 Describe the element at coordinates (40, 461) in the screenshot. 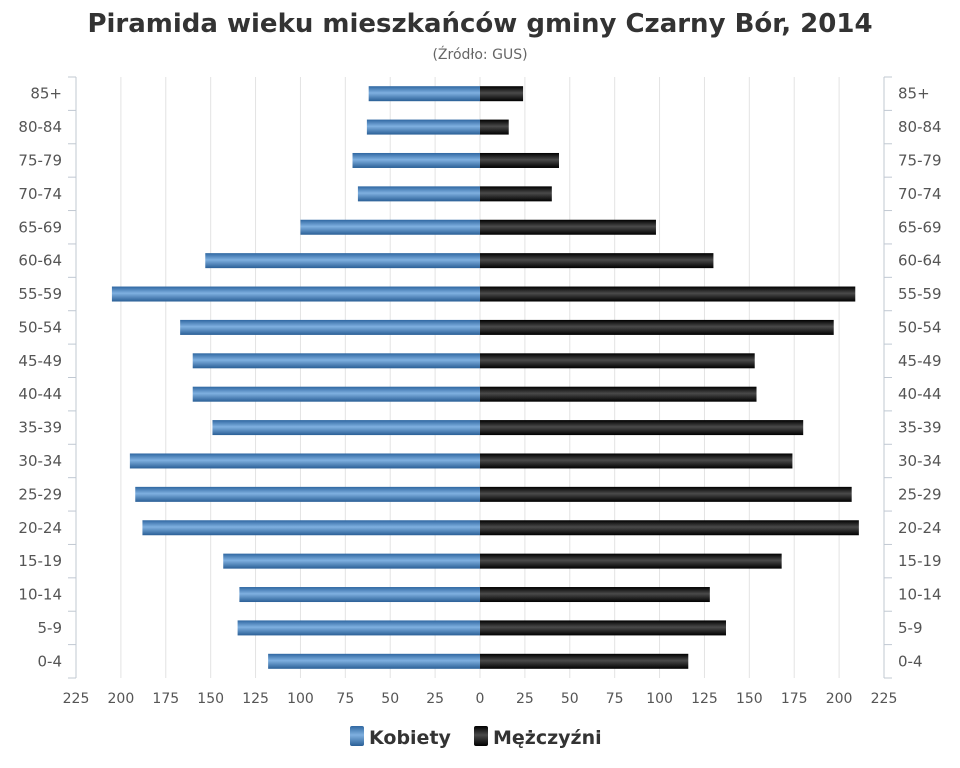

I see `category-label-left: 30-34` at that location.